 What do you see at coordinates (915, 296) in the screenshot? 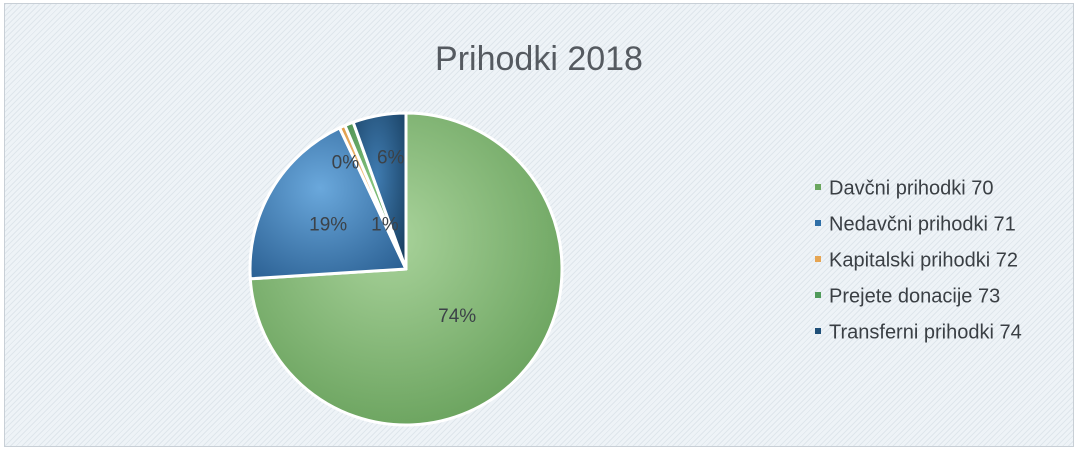
I see `legend-label-4: Prejete donacije 73` at bounding box center [915, 296].